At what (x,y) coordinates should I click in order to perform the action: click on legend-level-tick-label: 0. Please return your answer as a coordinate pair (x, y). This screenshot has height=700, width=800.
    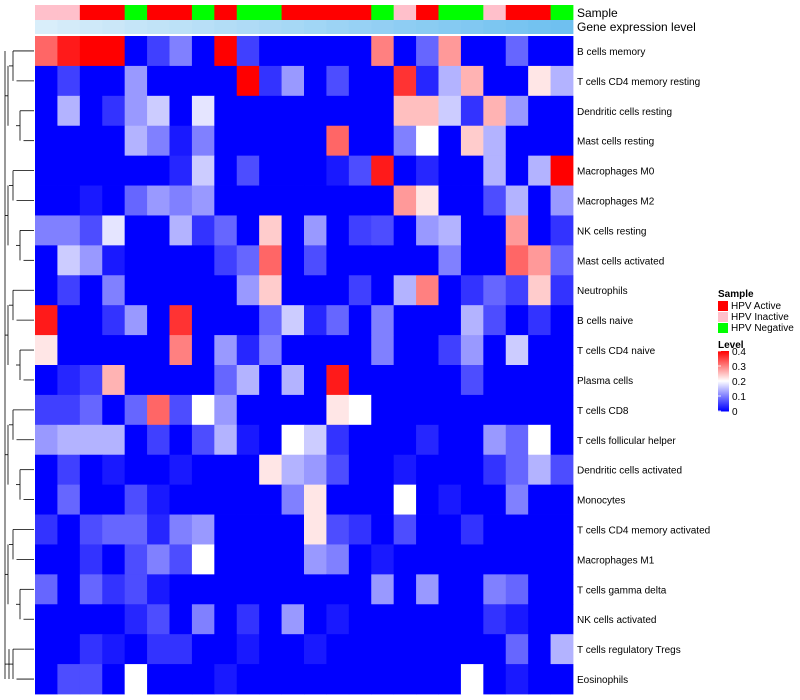
    Looking at the image, I should click on (735, 412).